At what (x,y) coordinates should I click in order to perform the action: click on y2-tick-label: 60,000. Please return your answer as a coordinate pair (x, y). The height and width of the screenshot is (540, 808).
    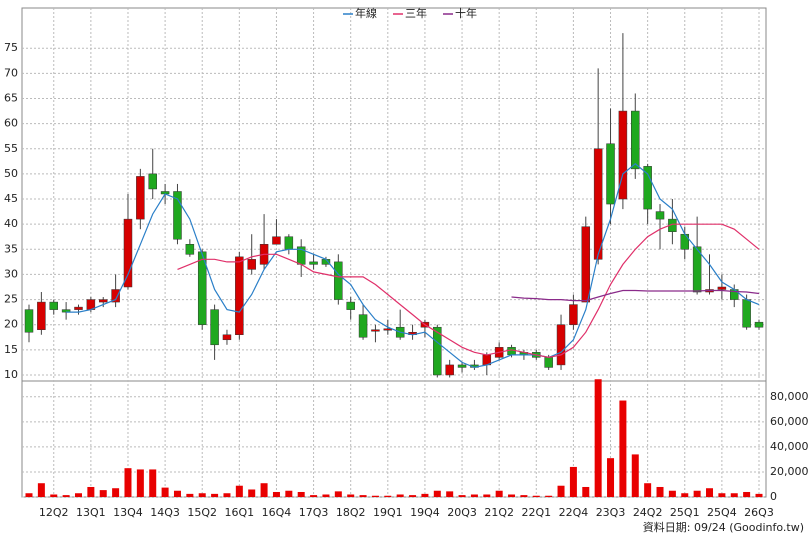
    Looking at the image, I should click on (789, 421).